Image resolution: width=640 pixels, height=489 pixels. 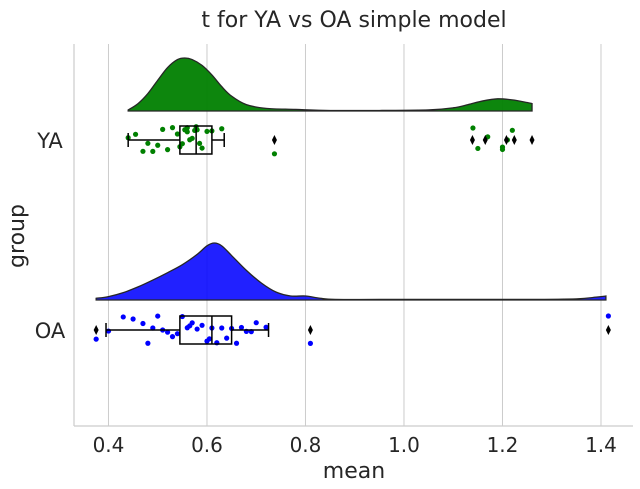 I want to click on x-tick-label: 1.4, so click(x=601, y=445).